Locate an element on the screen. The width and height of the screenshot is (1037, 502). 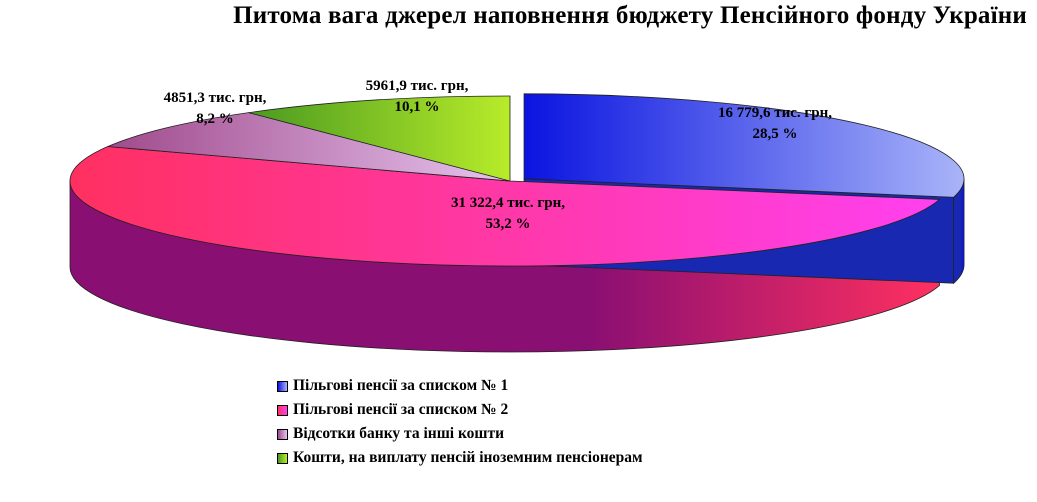
legend-item: Пільгові пенсії за списком № 2 is located at coordinates (460, 410).